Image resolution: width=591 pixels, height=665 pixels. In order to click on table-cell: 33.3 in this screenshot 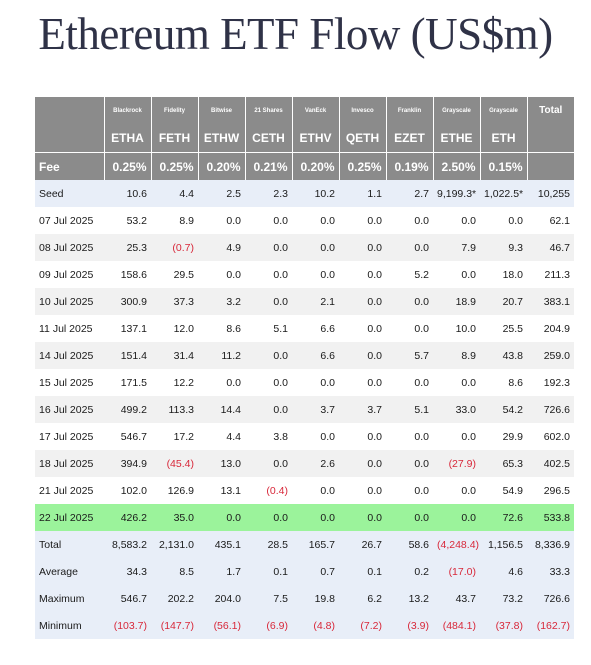, I will do `click(550, 571)`.